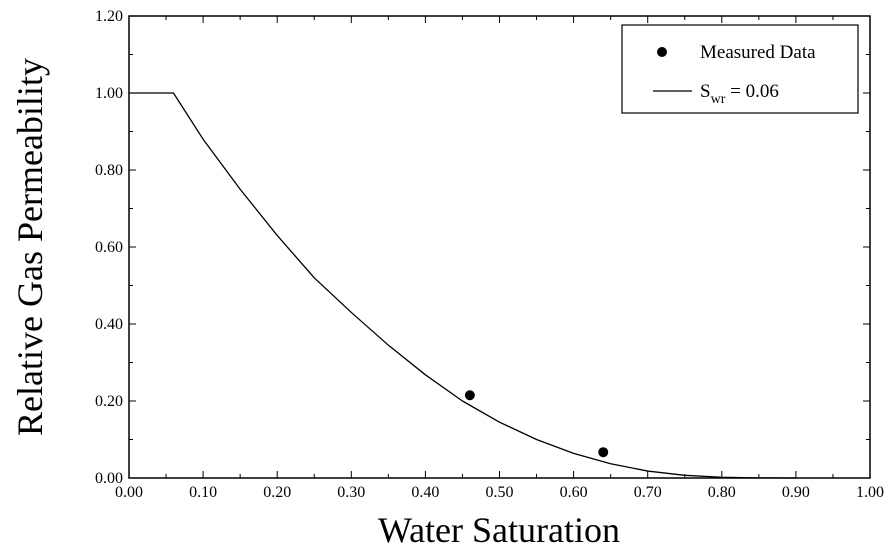 The image size is (890, 548). Describe the element at coordinates (203, 492) in the screenshot. I see `x-tick-label: 0.10` at that location.